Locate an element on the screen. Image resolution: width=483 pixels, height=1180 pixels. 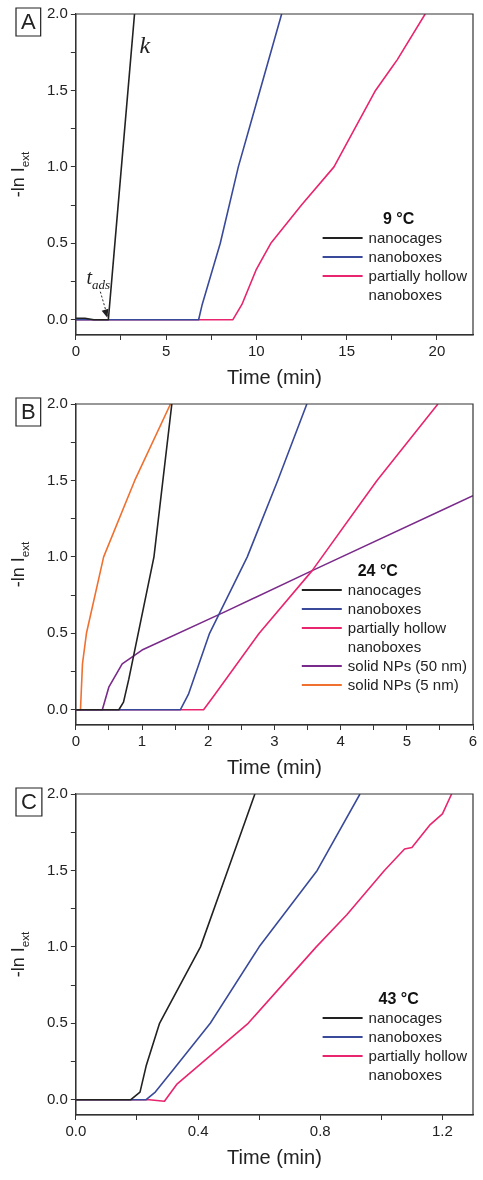
text: C is located at coordinates (29, 802).